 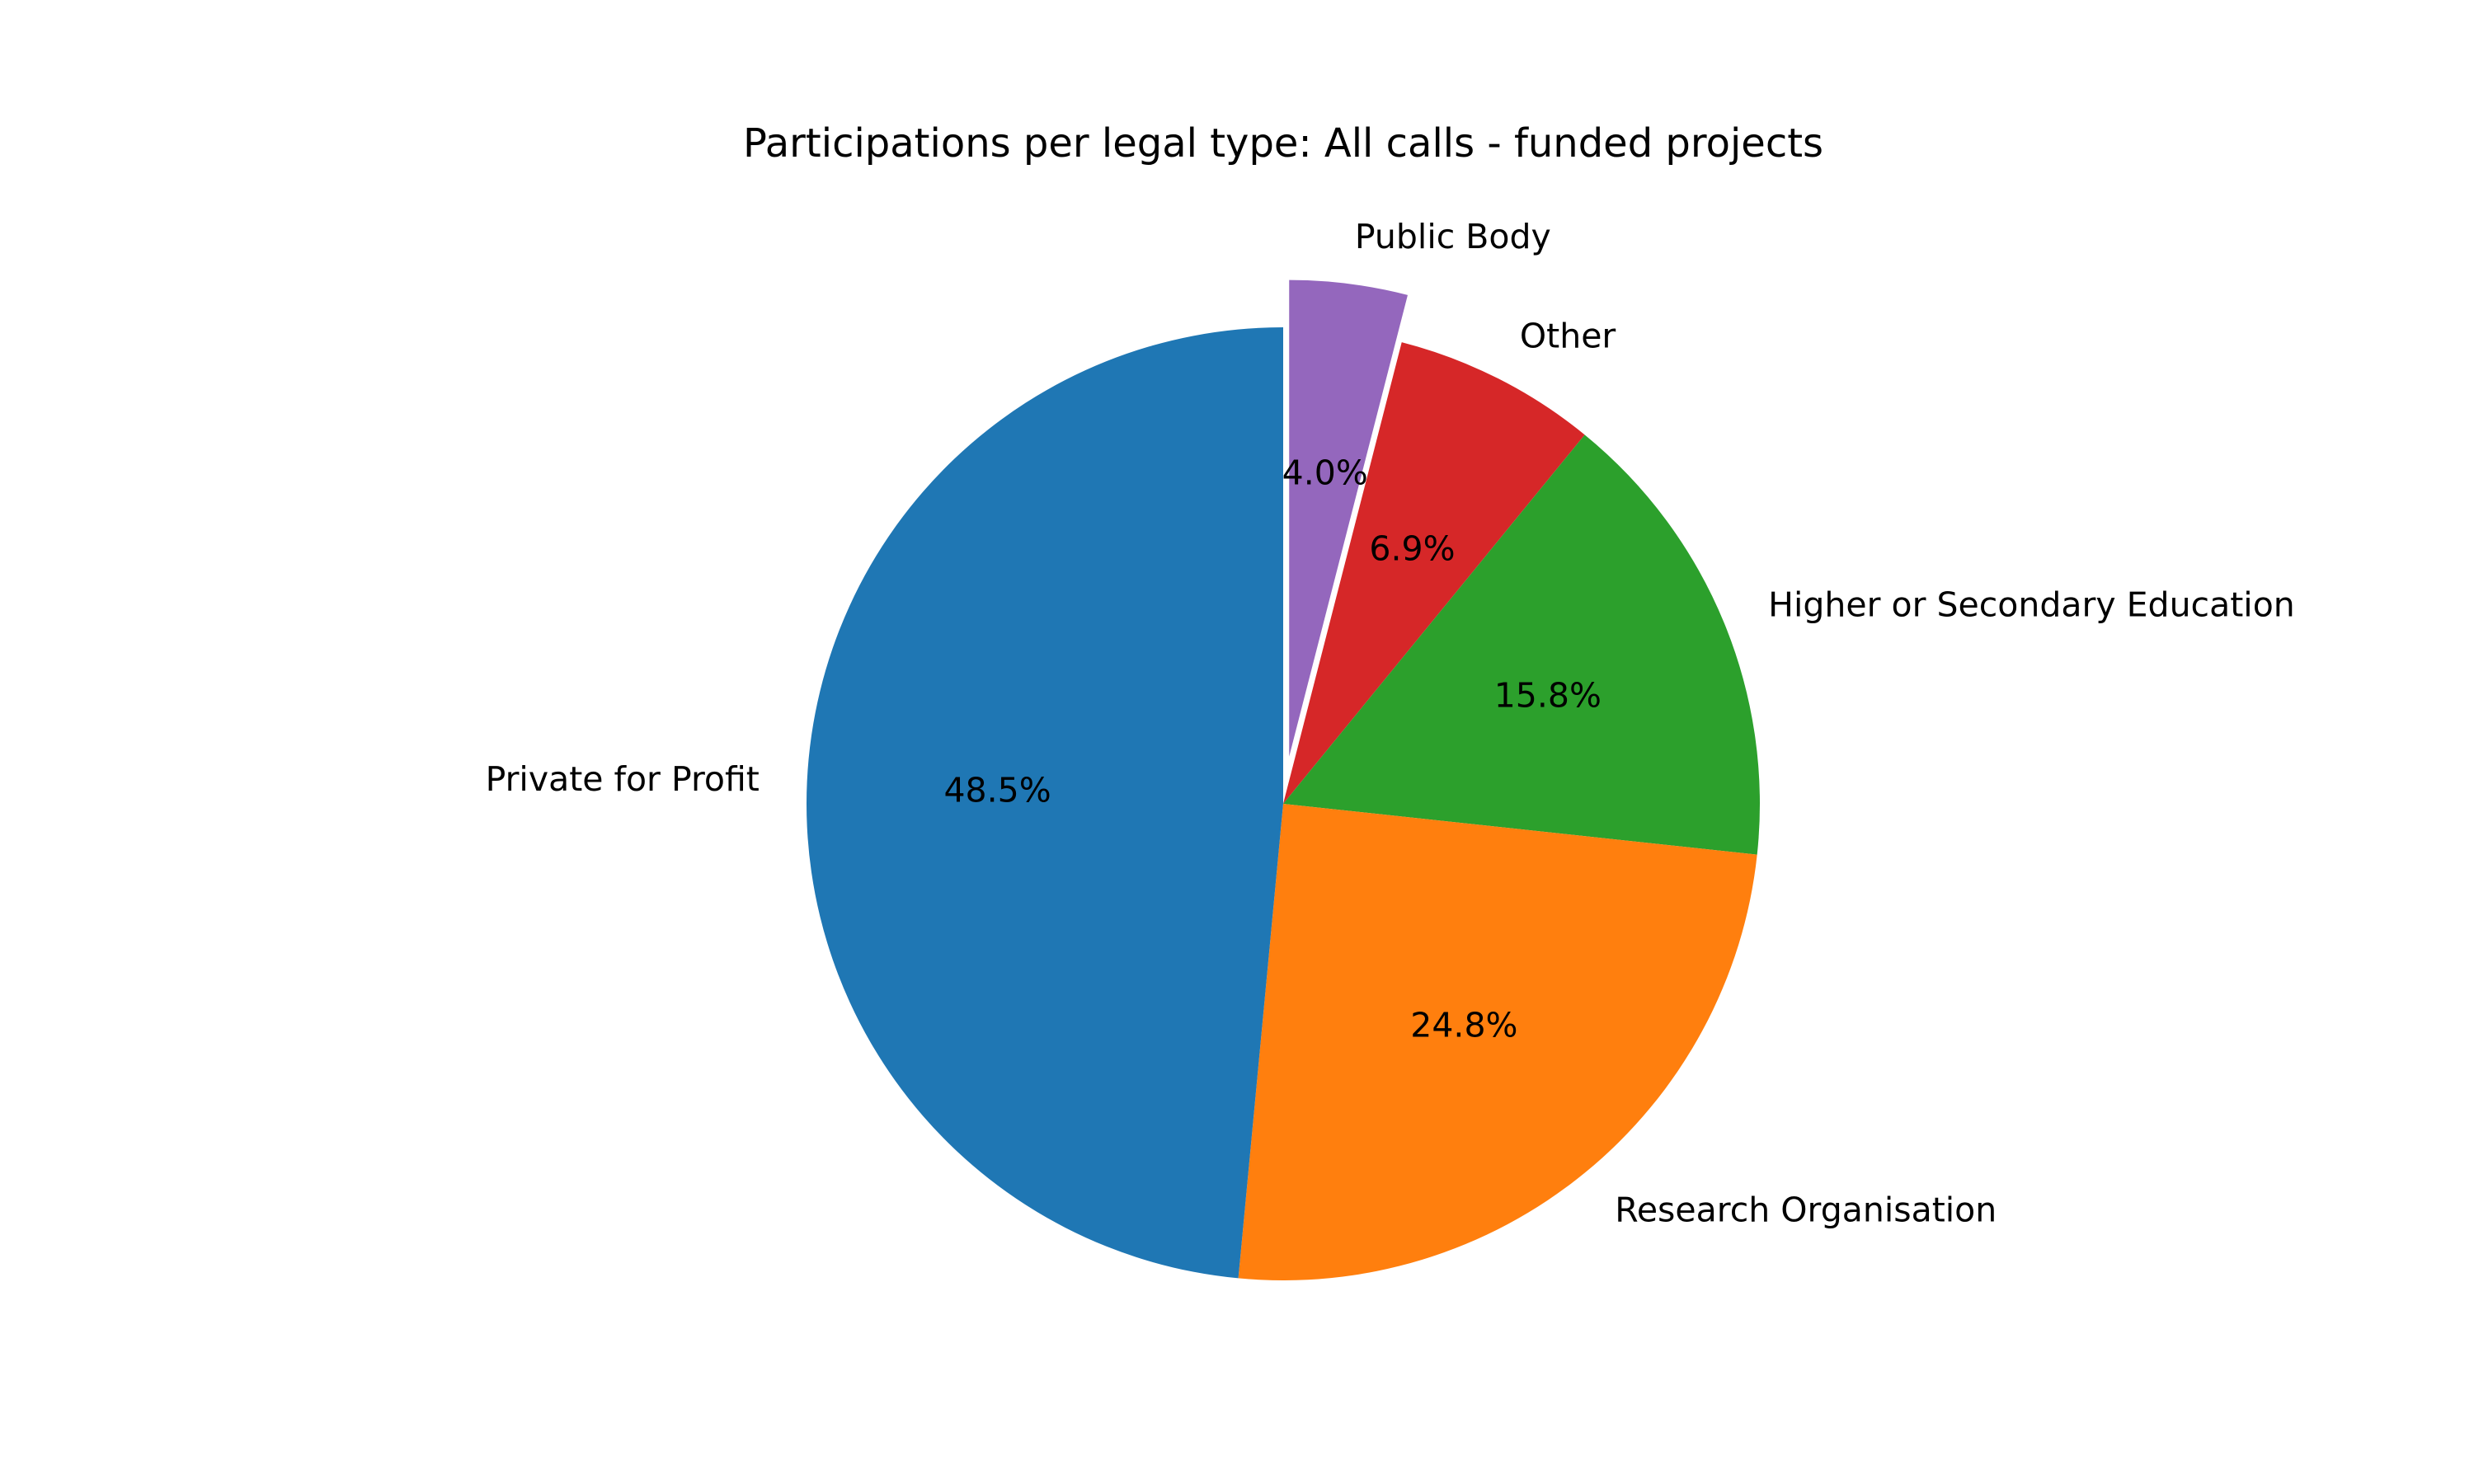 I want to click on pie-slice-higher-or-secondary-education, so click(x=1521, y=644).